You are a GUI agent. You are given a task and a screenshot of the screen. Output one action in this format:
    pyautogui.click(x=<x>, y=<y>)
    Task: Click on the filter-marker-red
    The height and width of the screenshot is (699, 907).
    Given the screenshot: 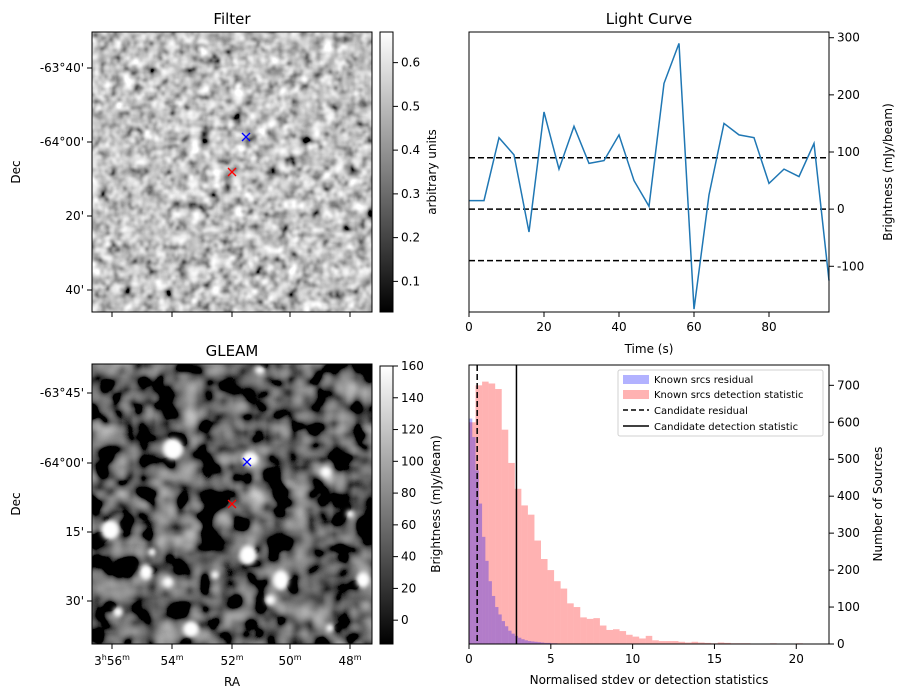 What is the action you would take?
    pyautogui.click(x=232, y=172)
    